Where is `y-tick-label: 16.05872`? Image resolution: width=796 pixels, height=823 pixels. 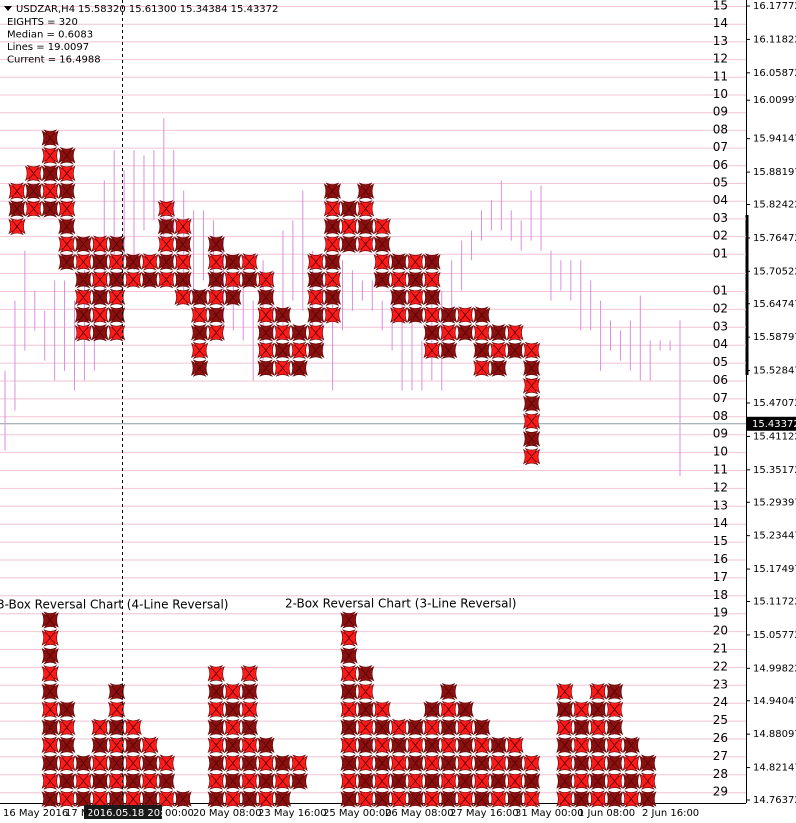
y-tick-label: 16.05872 is located at coordinates (774, 73).